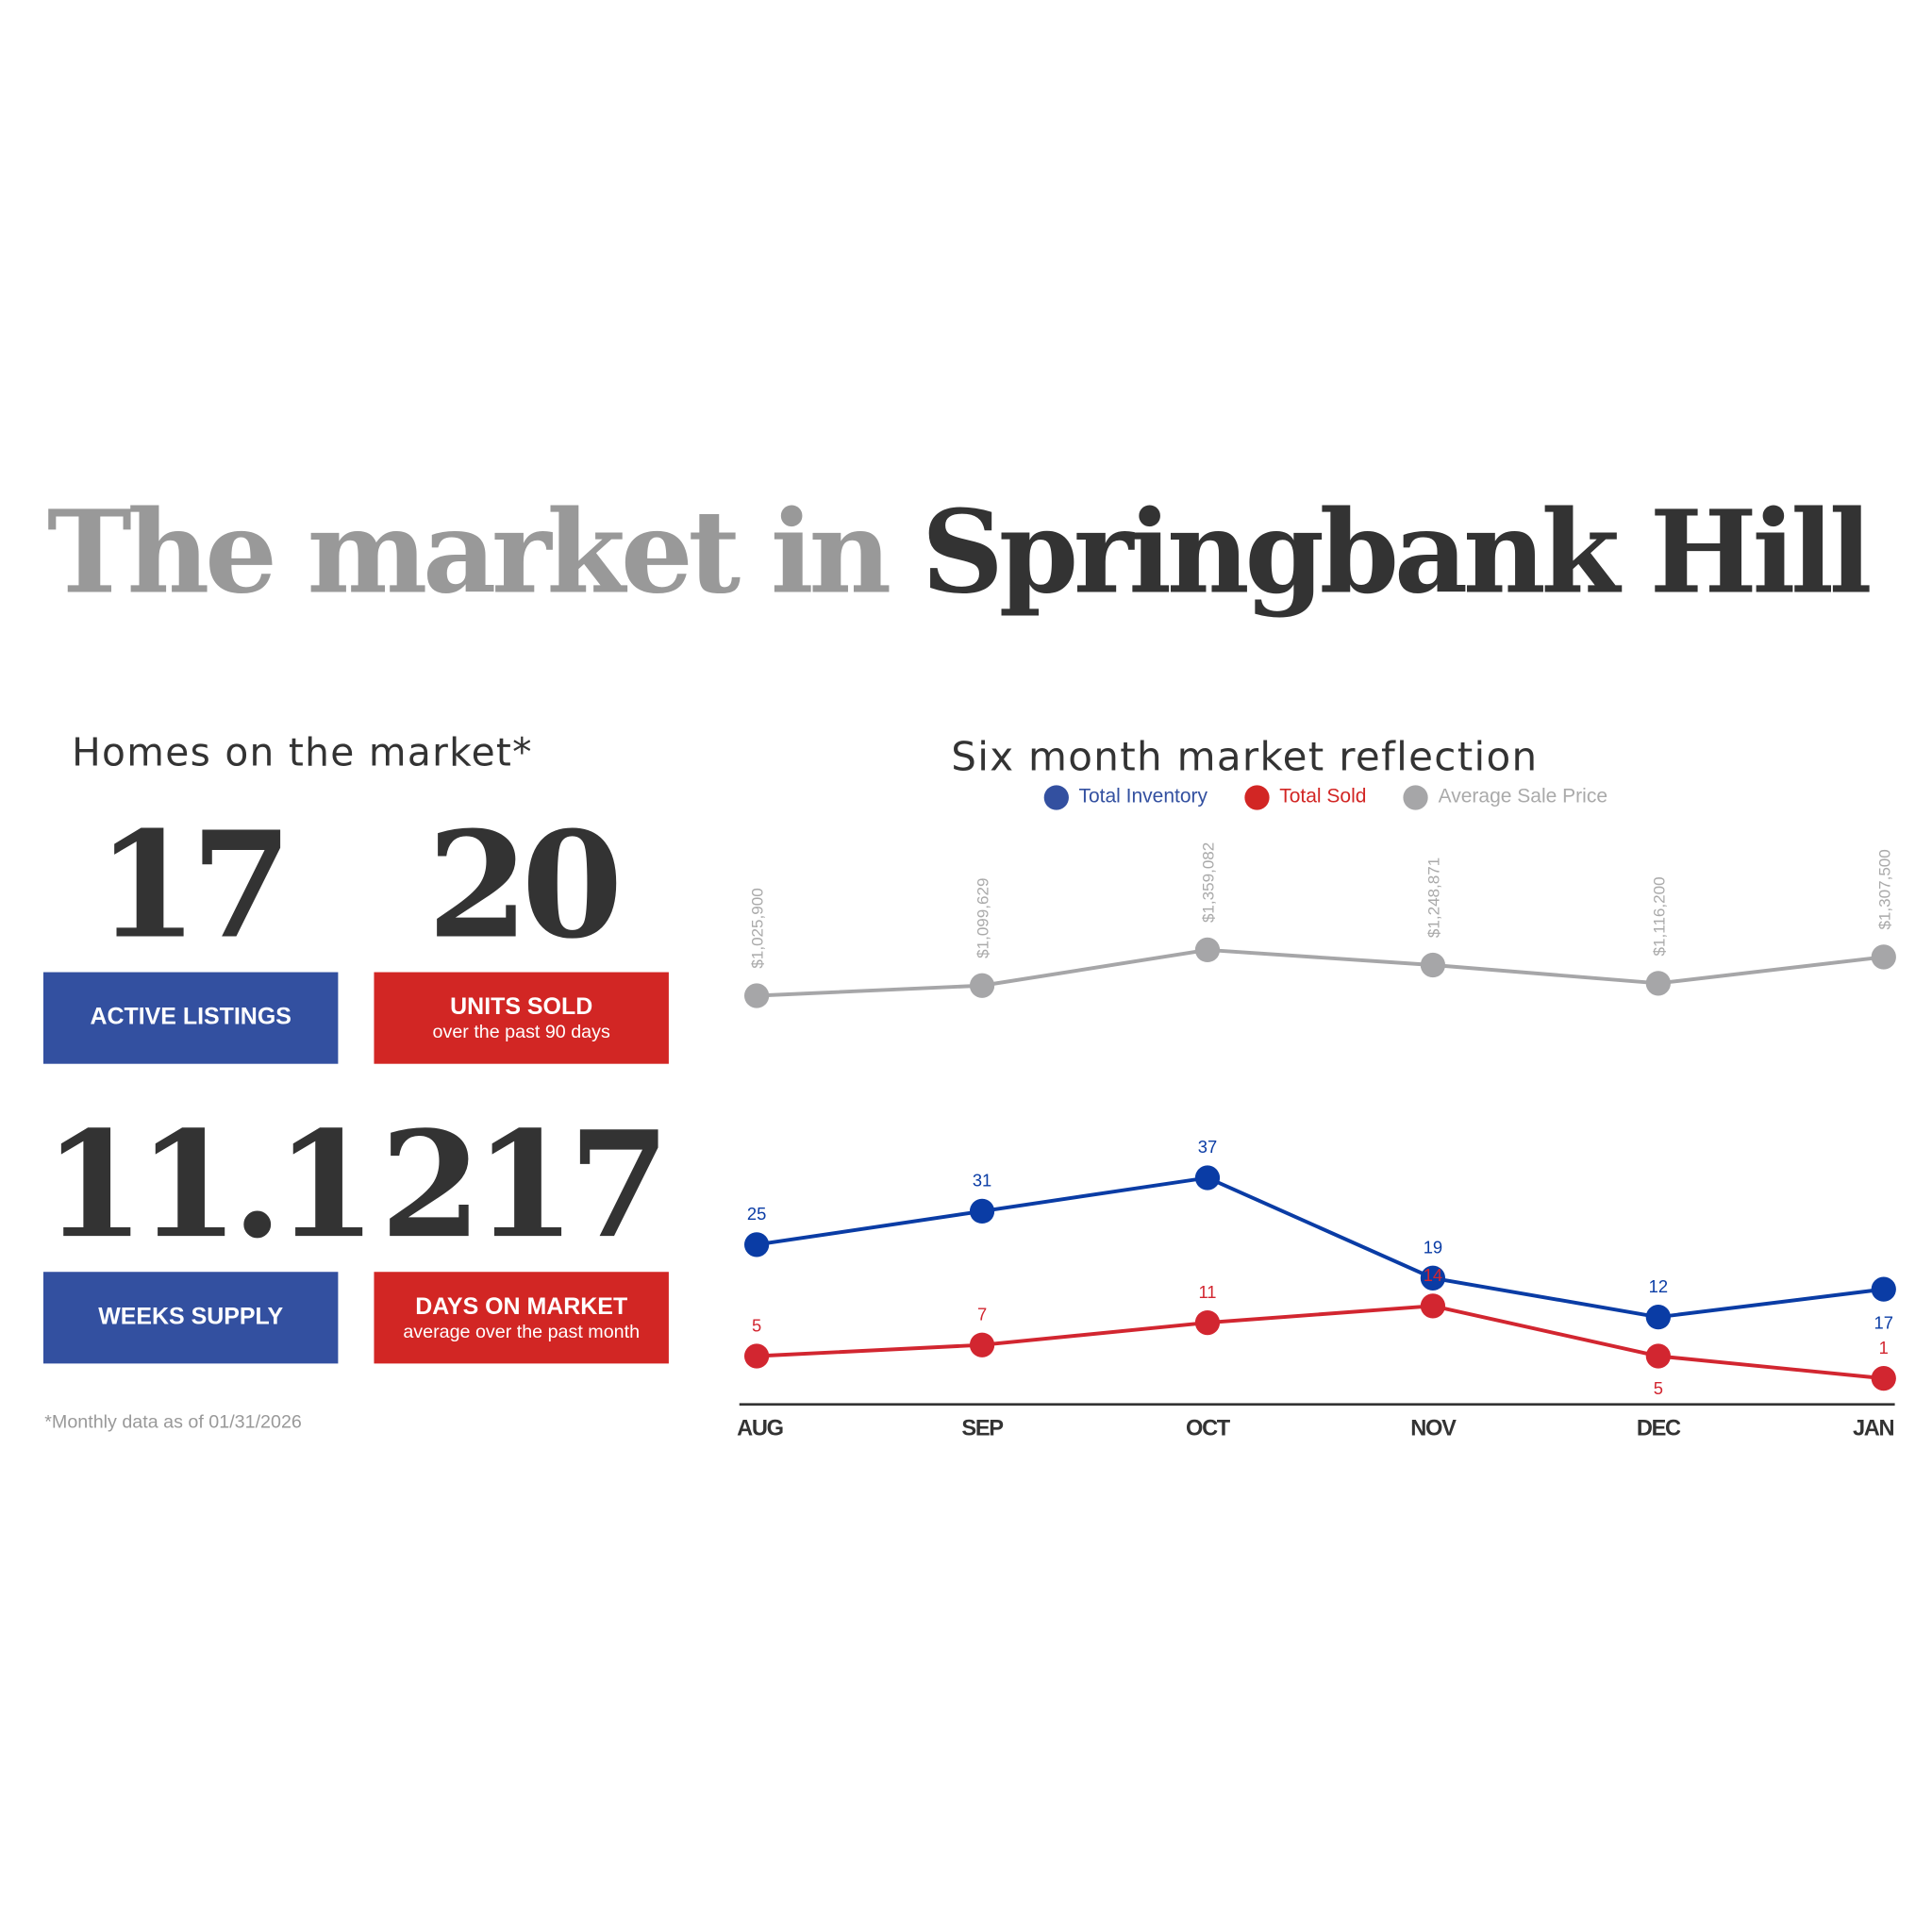  I want to click on legend-label: Total Inventory, so click(1143, 797).